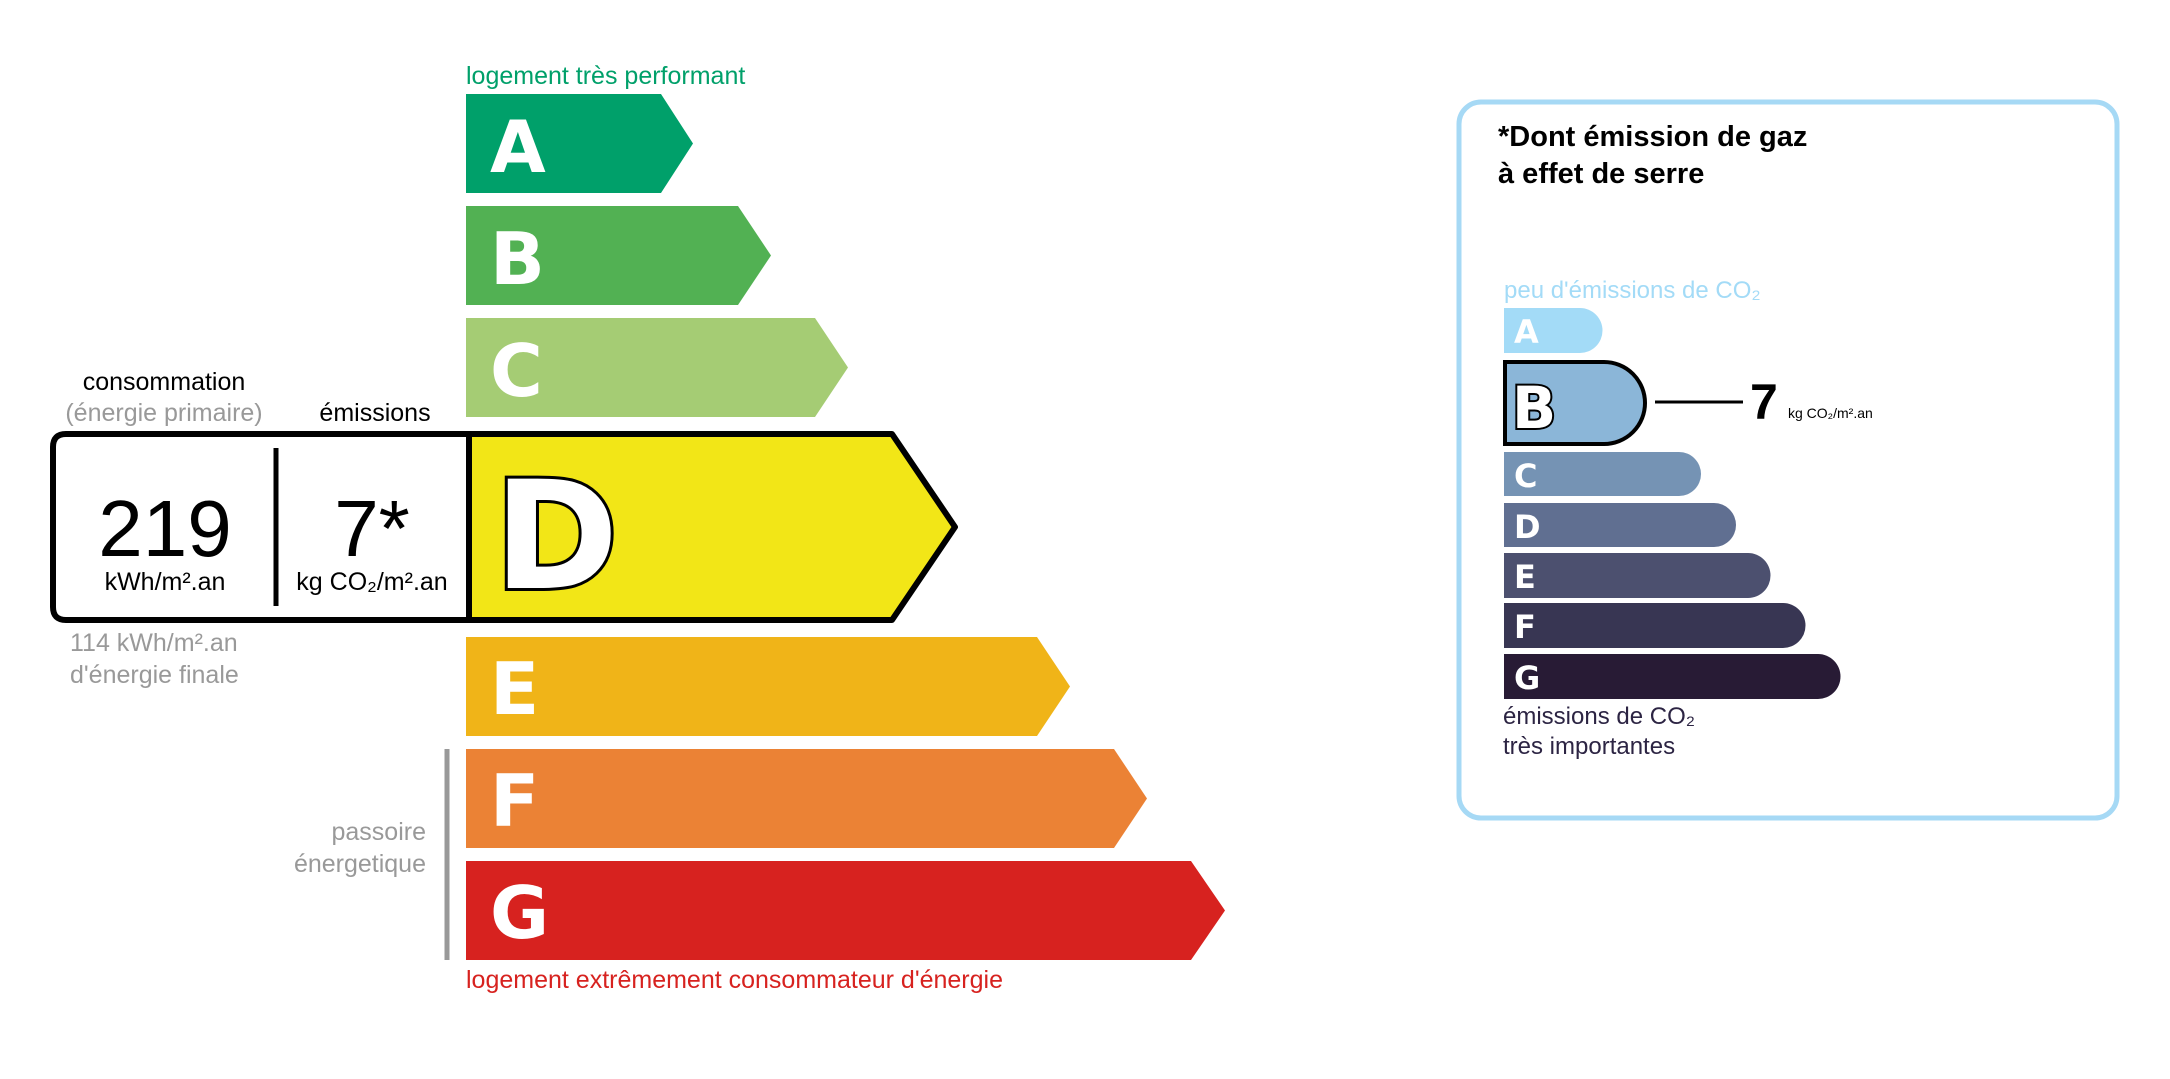 Image resolution: width=2170 pixels, height=1079 pixels. Describe the element at coordinates (1655, 625) in the screenshot. I see `ges-bar-f: F` at that location.